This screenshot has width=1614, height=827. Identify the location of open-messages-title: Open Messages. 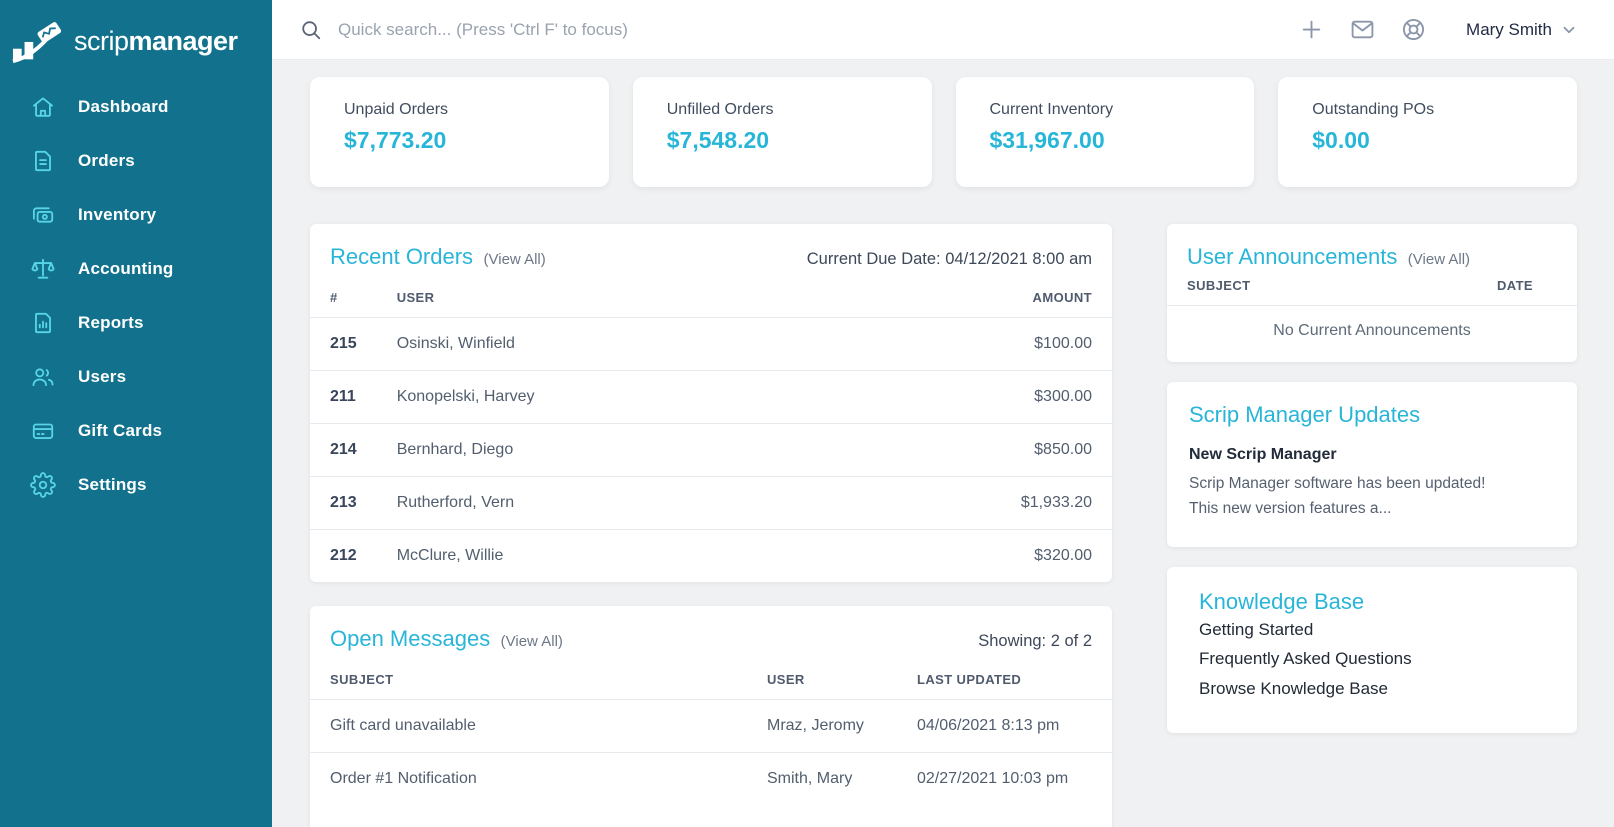
(410, 638).